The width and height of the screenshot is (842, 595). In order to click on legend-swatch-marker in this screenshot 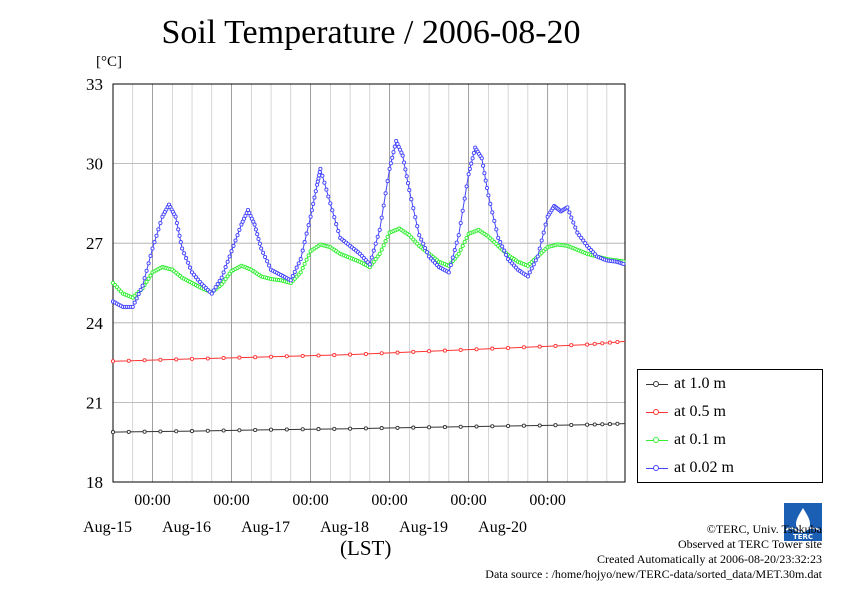, I will do `click(656, 384)`.